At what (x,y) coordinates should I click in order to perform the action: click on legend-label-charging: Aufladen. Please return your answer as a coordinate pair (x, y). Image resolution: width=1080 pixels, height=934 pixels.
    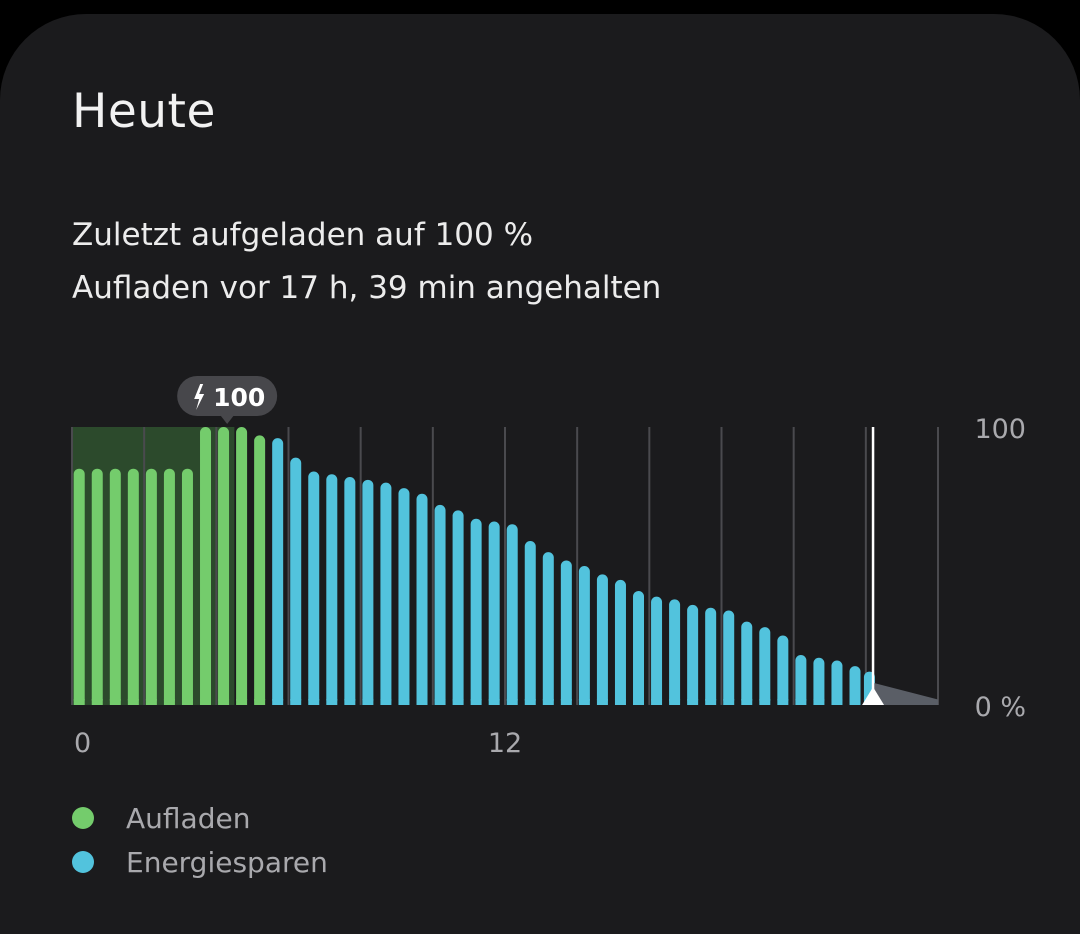
    Looking at the image, I should click on (188, 818).